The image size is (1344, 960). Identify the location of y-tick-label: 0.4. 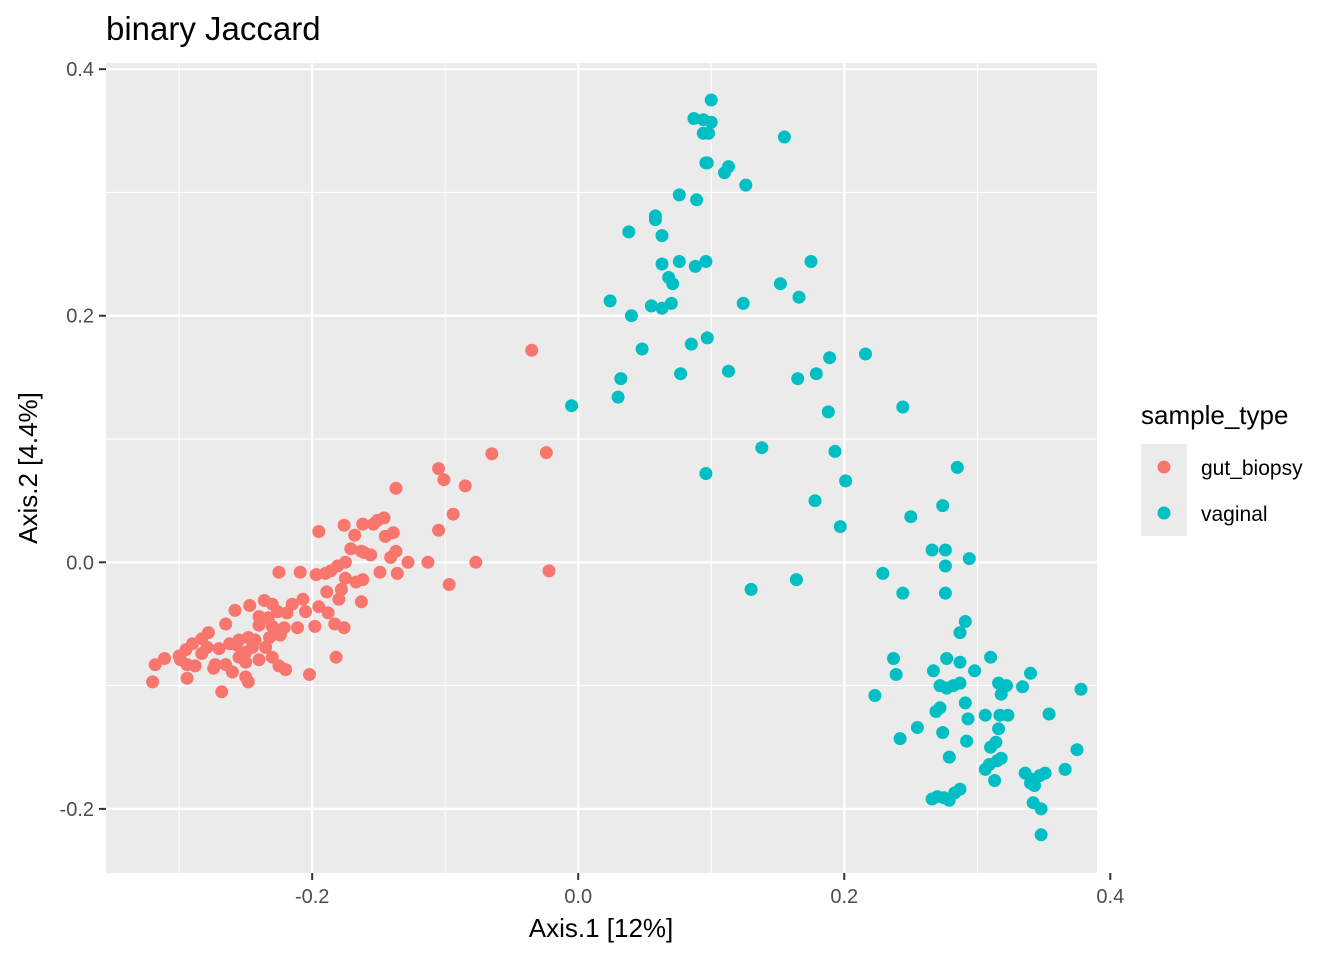
(80, 70).